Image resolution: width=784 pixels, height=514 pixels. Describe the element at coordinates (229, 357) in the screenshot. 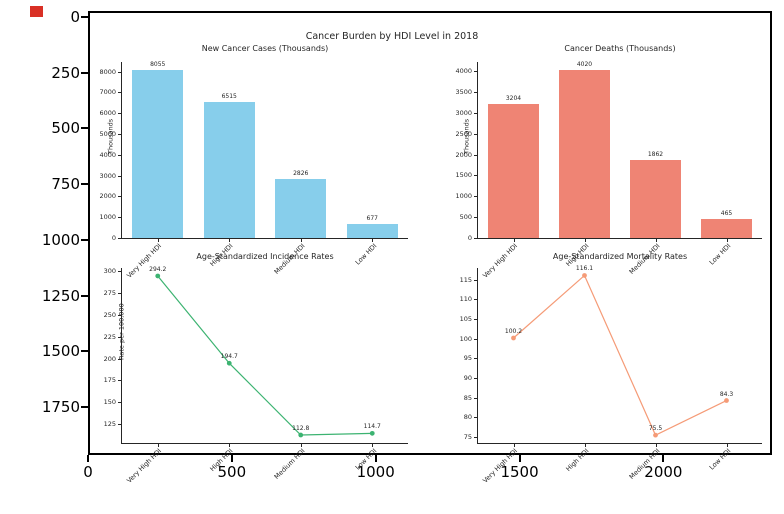

I see `point-value-label: 194.7` at that location.